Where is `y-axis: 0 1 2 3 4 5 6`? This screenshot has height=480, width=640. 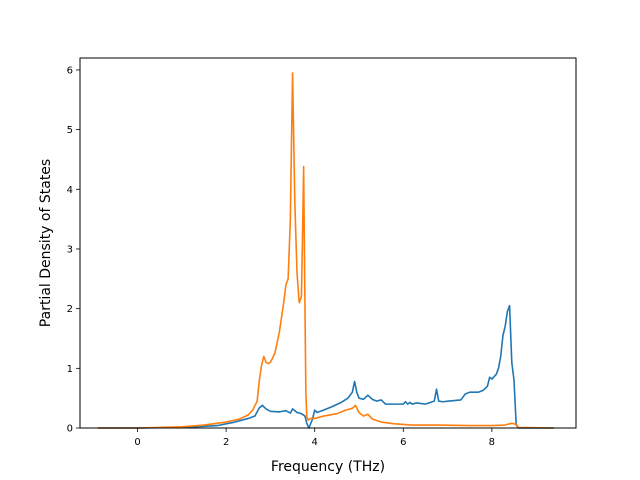
y-axis: 0 1 2 3 4 5 6 is located at coordinates (73, 250).